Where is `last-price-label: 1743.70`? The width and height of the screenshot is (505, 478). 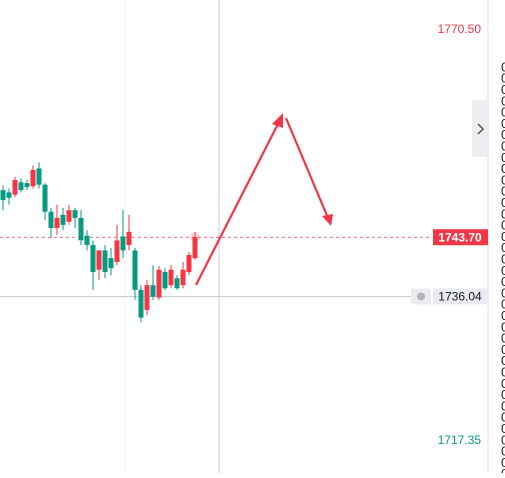 last-price-label: 1743.70 is located at coordinates (460, 237).